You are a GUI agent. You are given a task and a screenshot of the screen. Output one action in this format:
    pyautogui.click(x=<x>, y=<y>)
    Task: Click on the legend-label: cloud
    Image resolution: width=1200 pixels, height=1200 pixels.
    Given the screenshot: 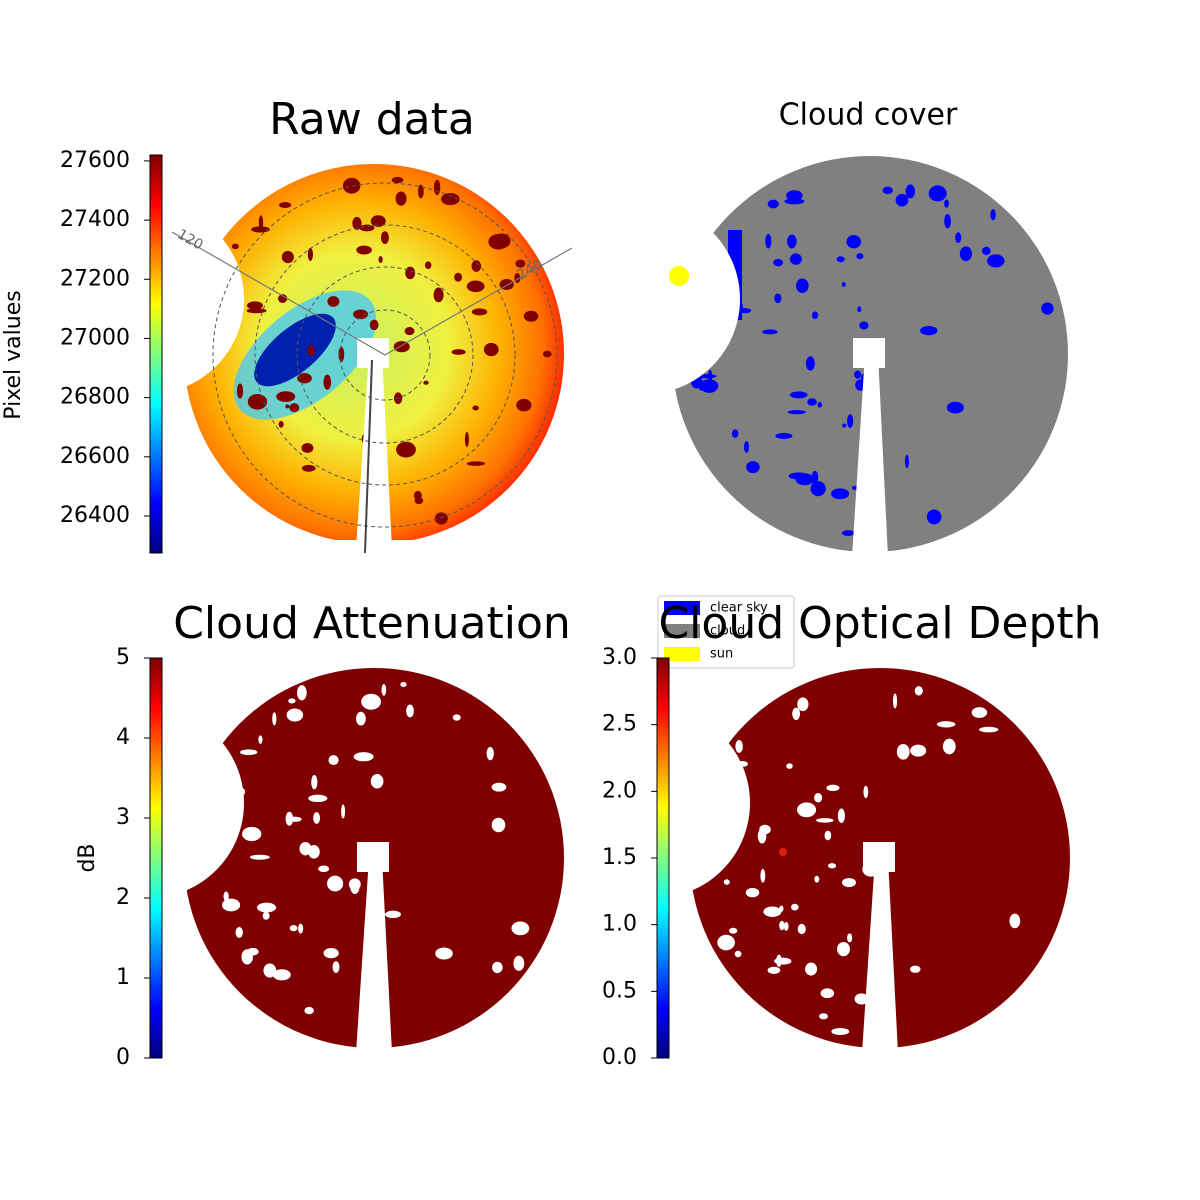 What is the action you would take?
    pyautogui.click(x=727, y=631)
    